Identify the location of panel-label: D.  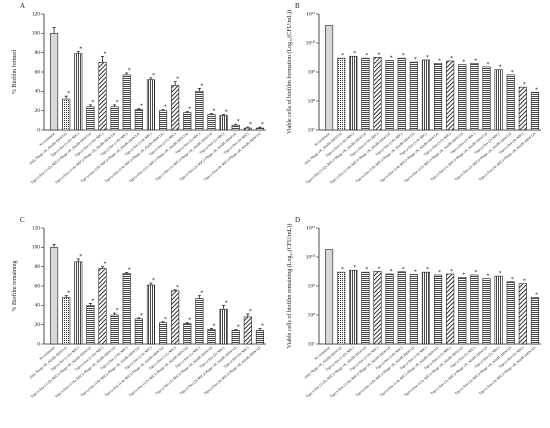
(297, 220).